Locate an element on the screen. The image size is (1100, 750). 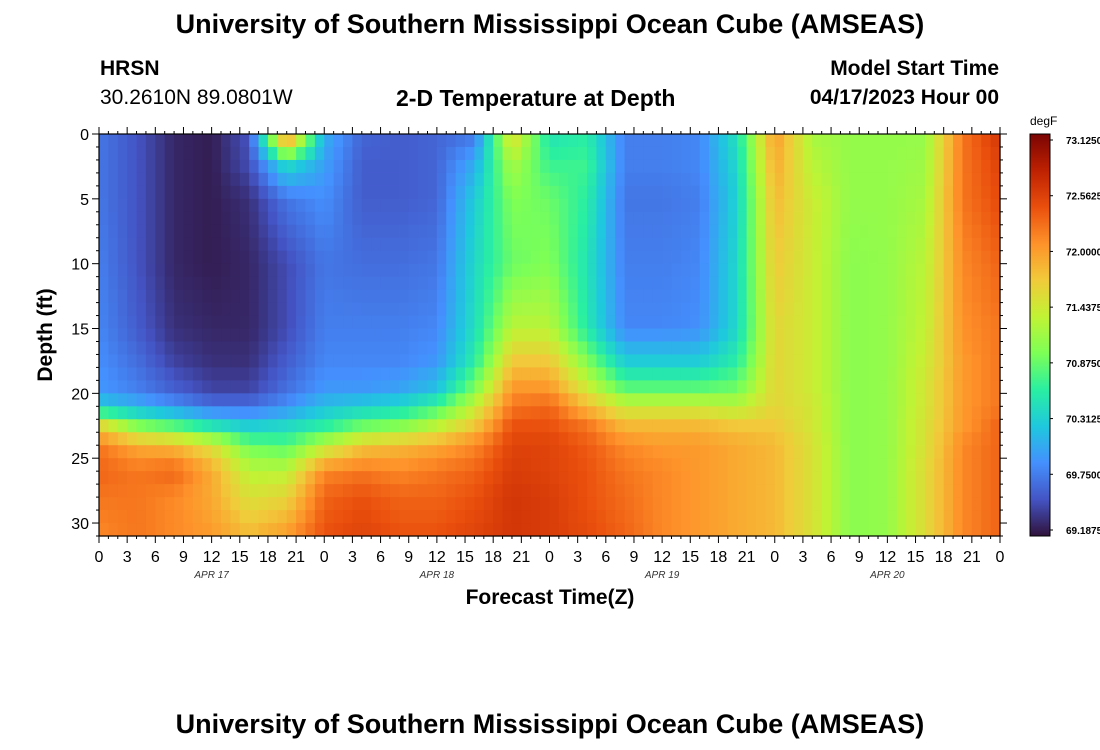
model-start-value: 04/17/2023 Hour 00 is located at coordinates (904, 97).